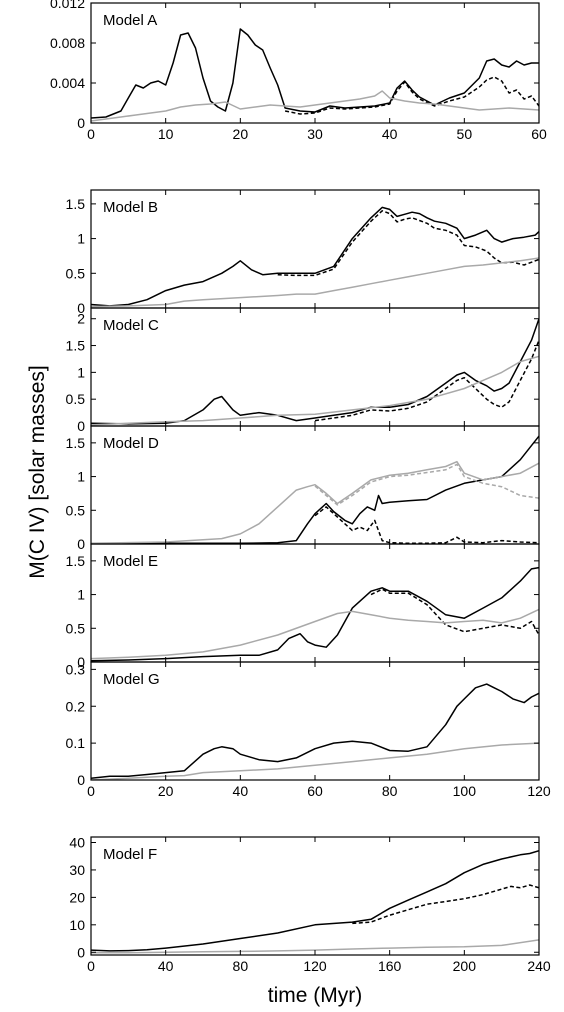  I want to click on y-tick-label-model-f: 0, so click(81, 952).